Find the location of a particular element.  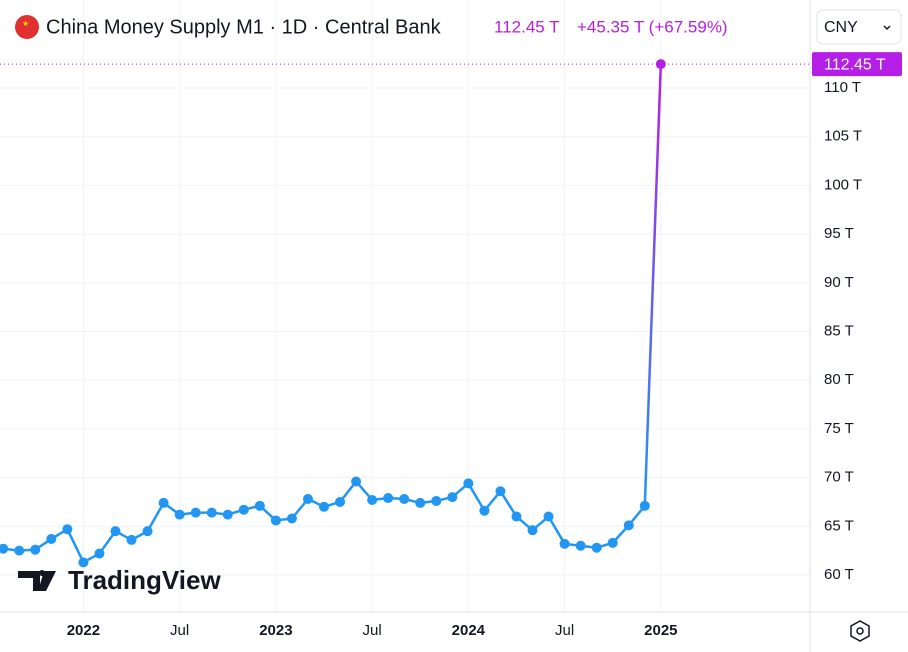

currency-select is located at coordinates (859, 27).